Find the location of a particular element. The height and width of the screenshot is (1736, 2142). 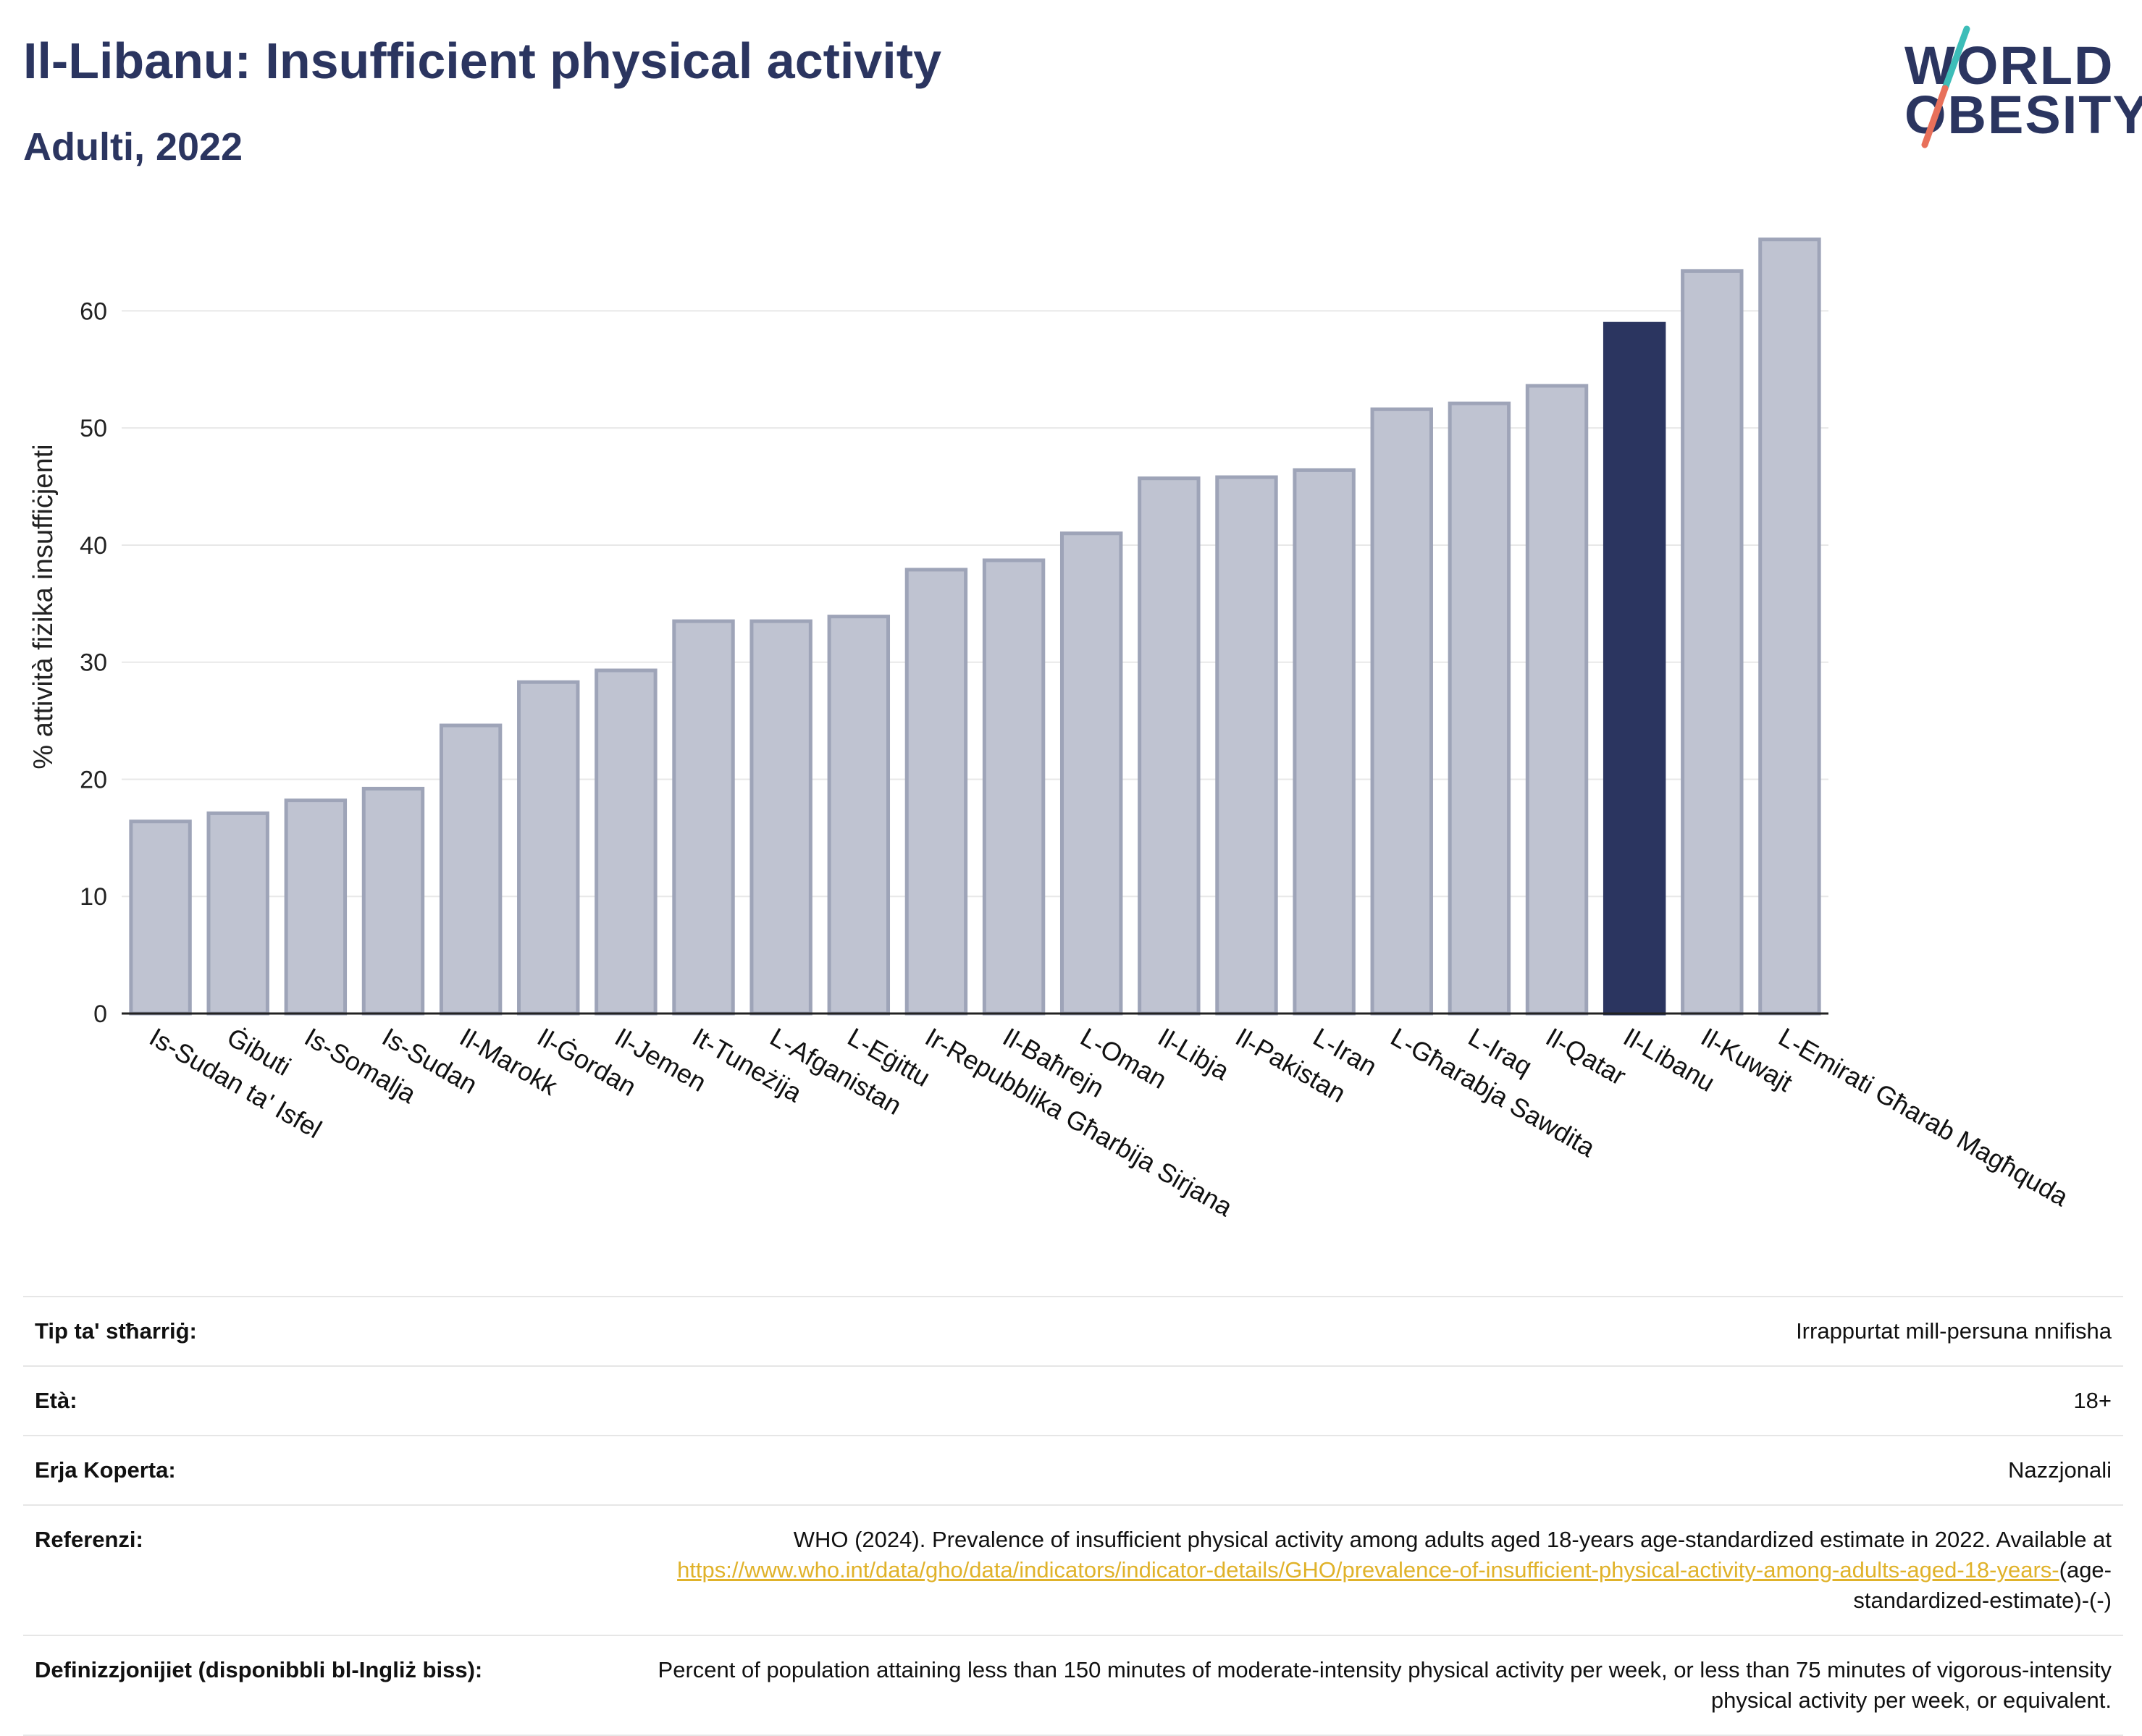

meta-value: Irrappurtat mill-persuna nnifisha is located at coordinates (1352, 1331).